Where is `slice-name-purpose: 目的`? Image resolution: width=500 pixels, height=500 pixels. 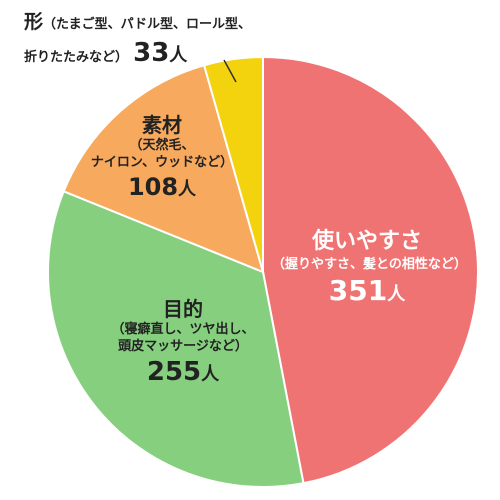
slice-name-purpose: 目的 is located at coordinates (183, 309).